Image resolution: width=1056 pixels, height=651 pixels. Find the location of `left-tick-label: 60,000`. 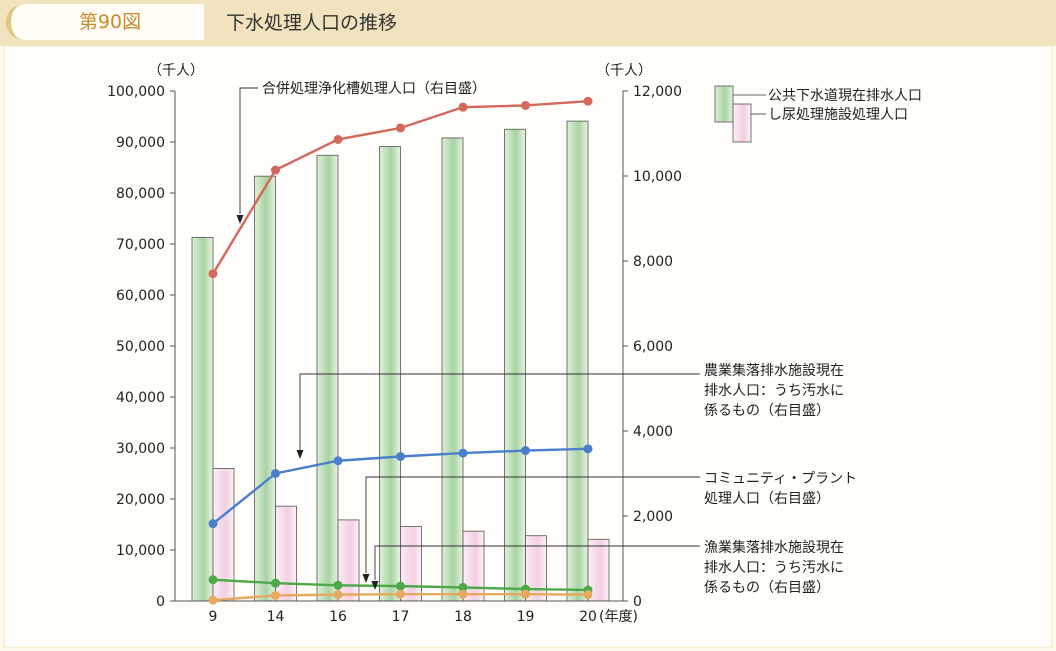

left-tick-label: 60,000 is located at coordinates (140, 296).